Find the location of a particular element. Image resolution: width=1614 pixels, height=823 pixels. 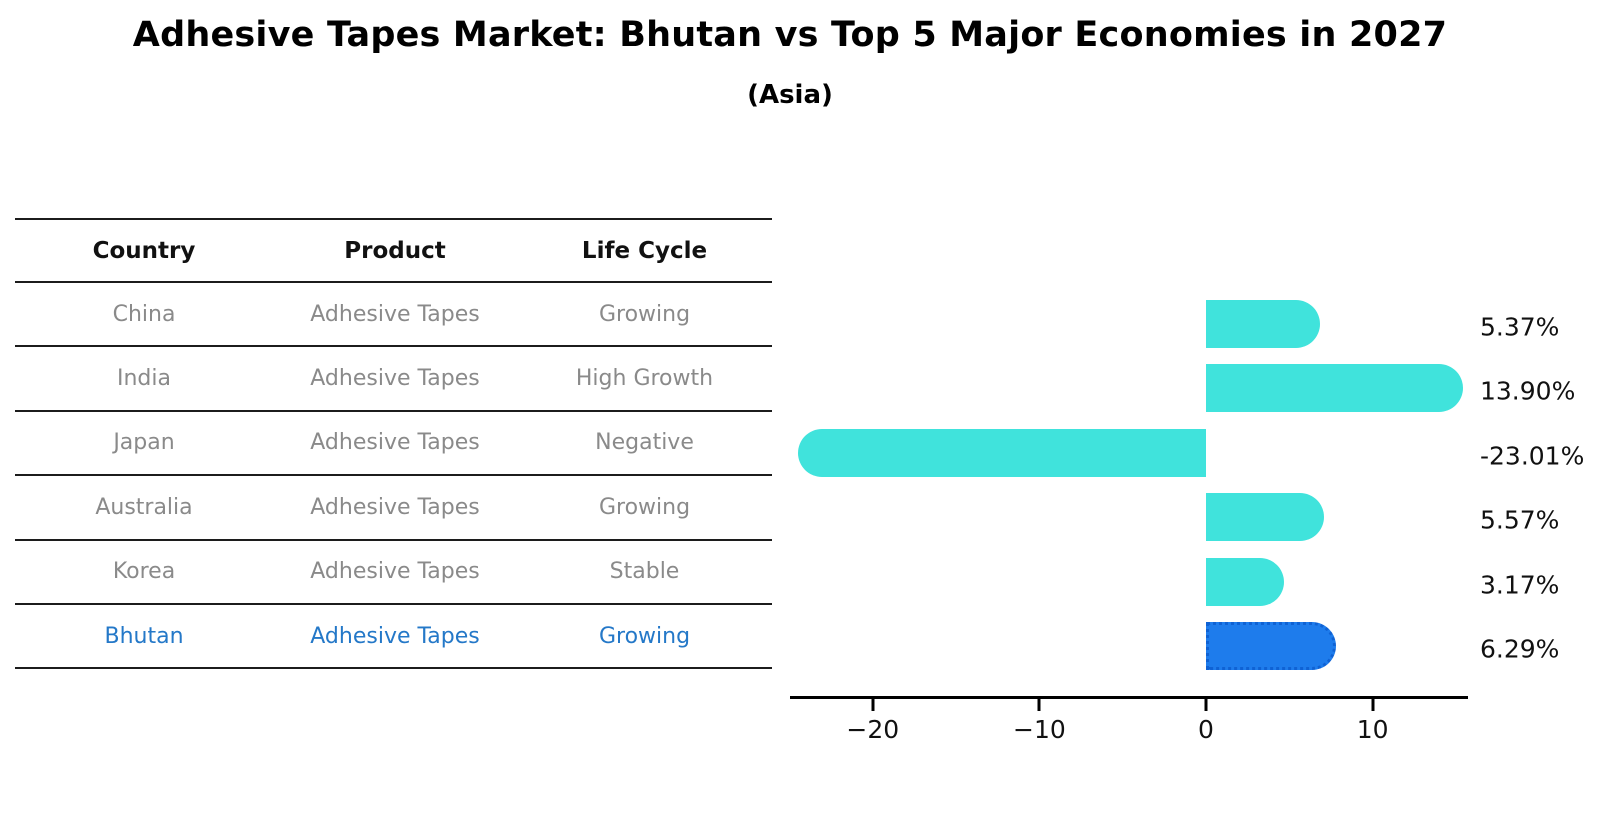

x-axis-line is located at coordinates (1129, 697).